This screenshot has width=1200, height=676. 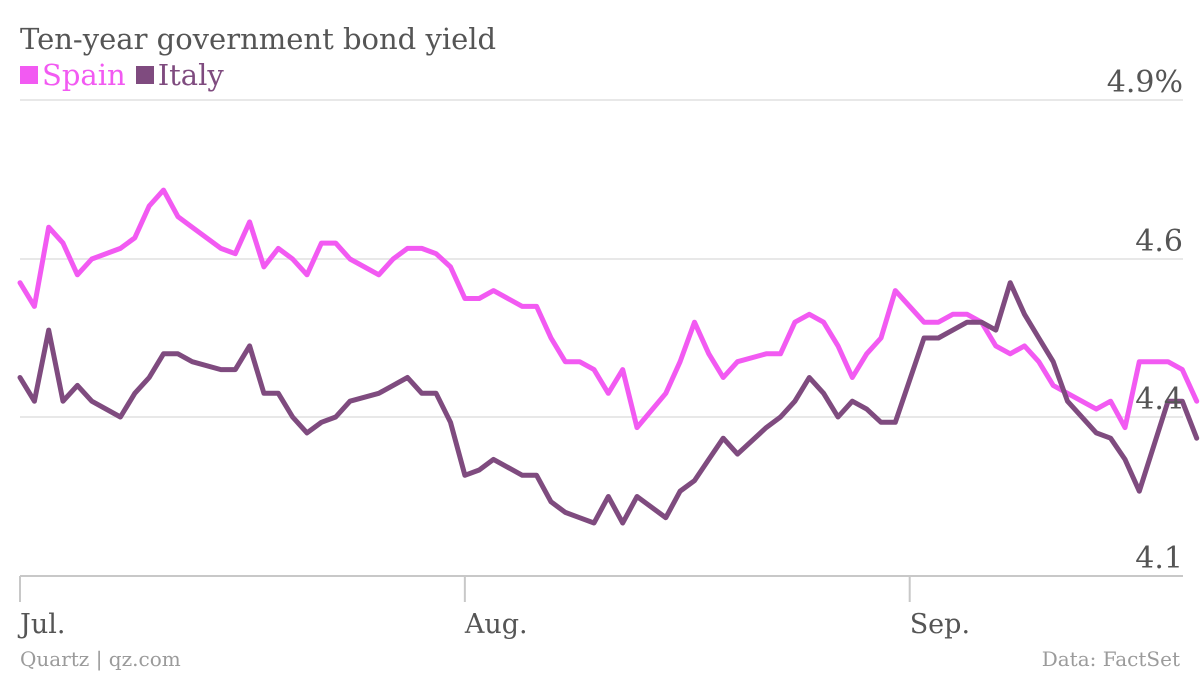 I want to click on y-tick-label: 4.1, so click(x=1159, y=558).